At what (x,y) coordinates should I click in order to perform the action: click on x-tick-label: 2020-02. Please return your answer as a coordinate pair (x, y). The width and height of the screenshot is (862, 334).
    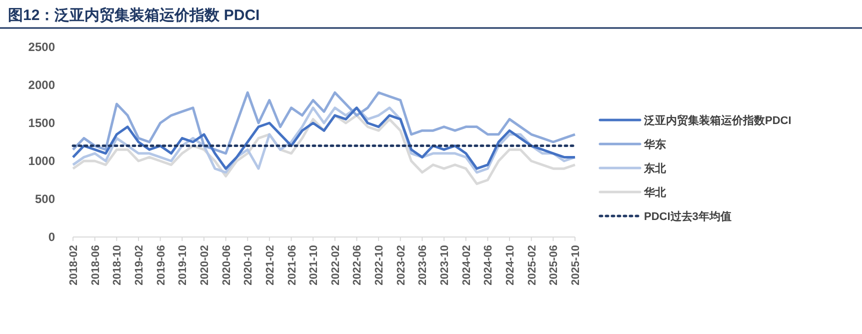
    Looking at the image, I should click on (204, 265).